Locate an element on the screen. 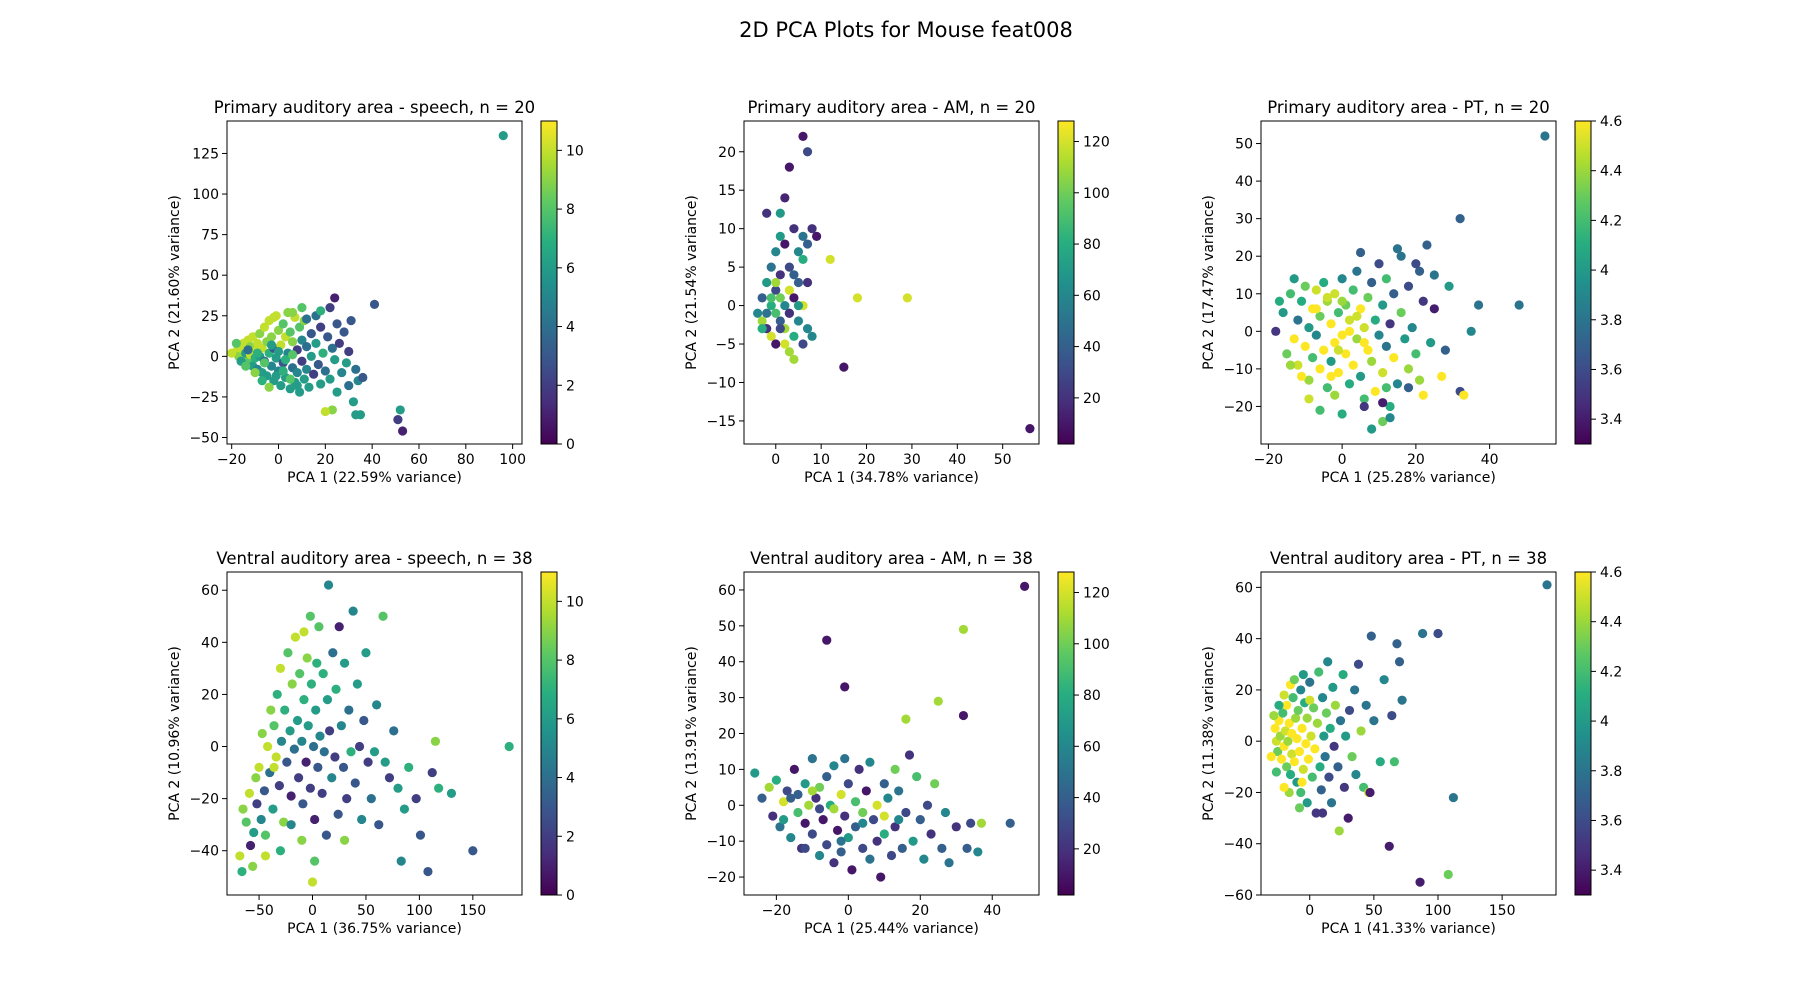 The height and width of the screenshot is (1000, 1800). colorbar-tick-label: 100 is located at coordinates (1096, 645).